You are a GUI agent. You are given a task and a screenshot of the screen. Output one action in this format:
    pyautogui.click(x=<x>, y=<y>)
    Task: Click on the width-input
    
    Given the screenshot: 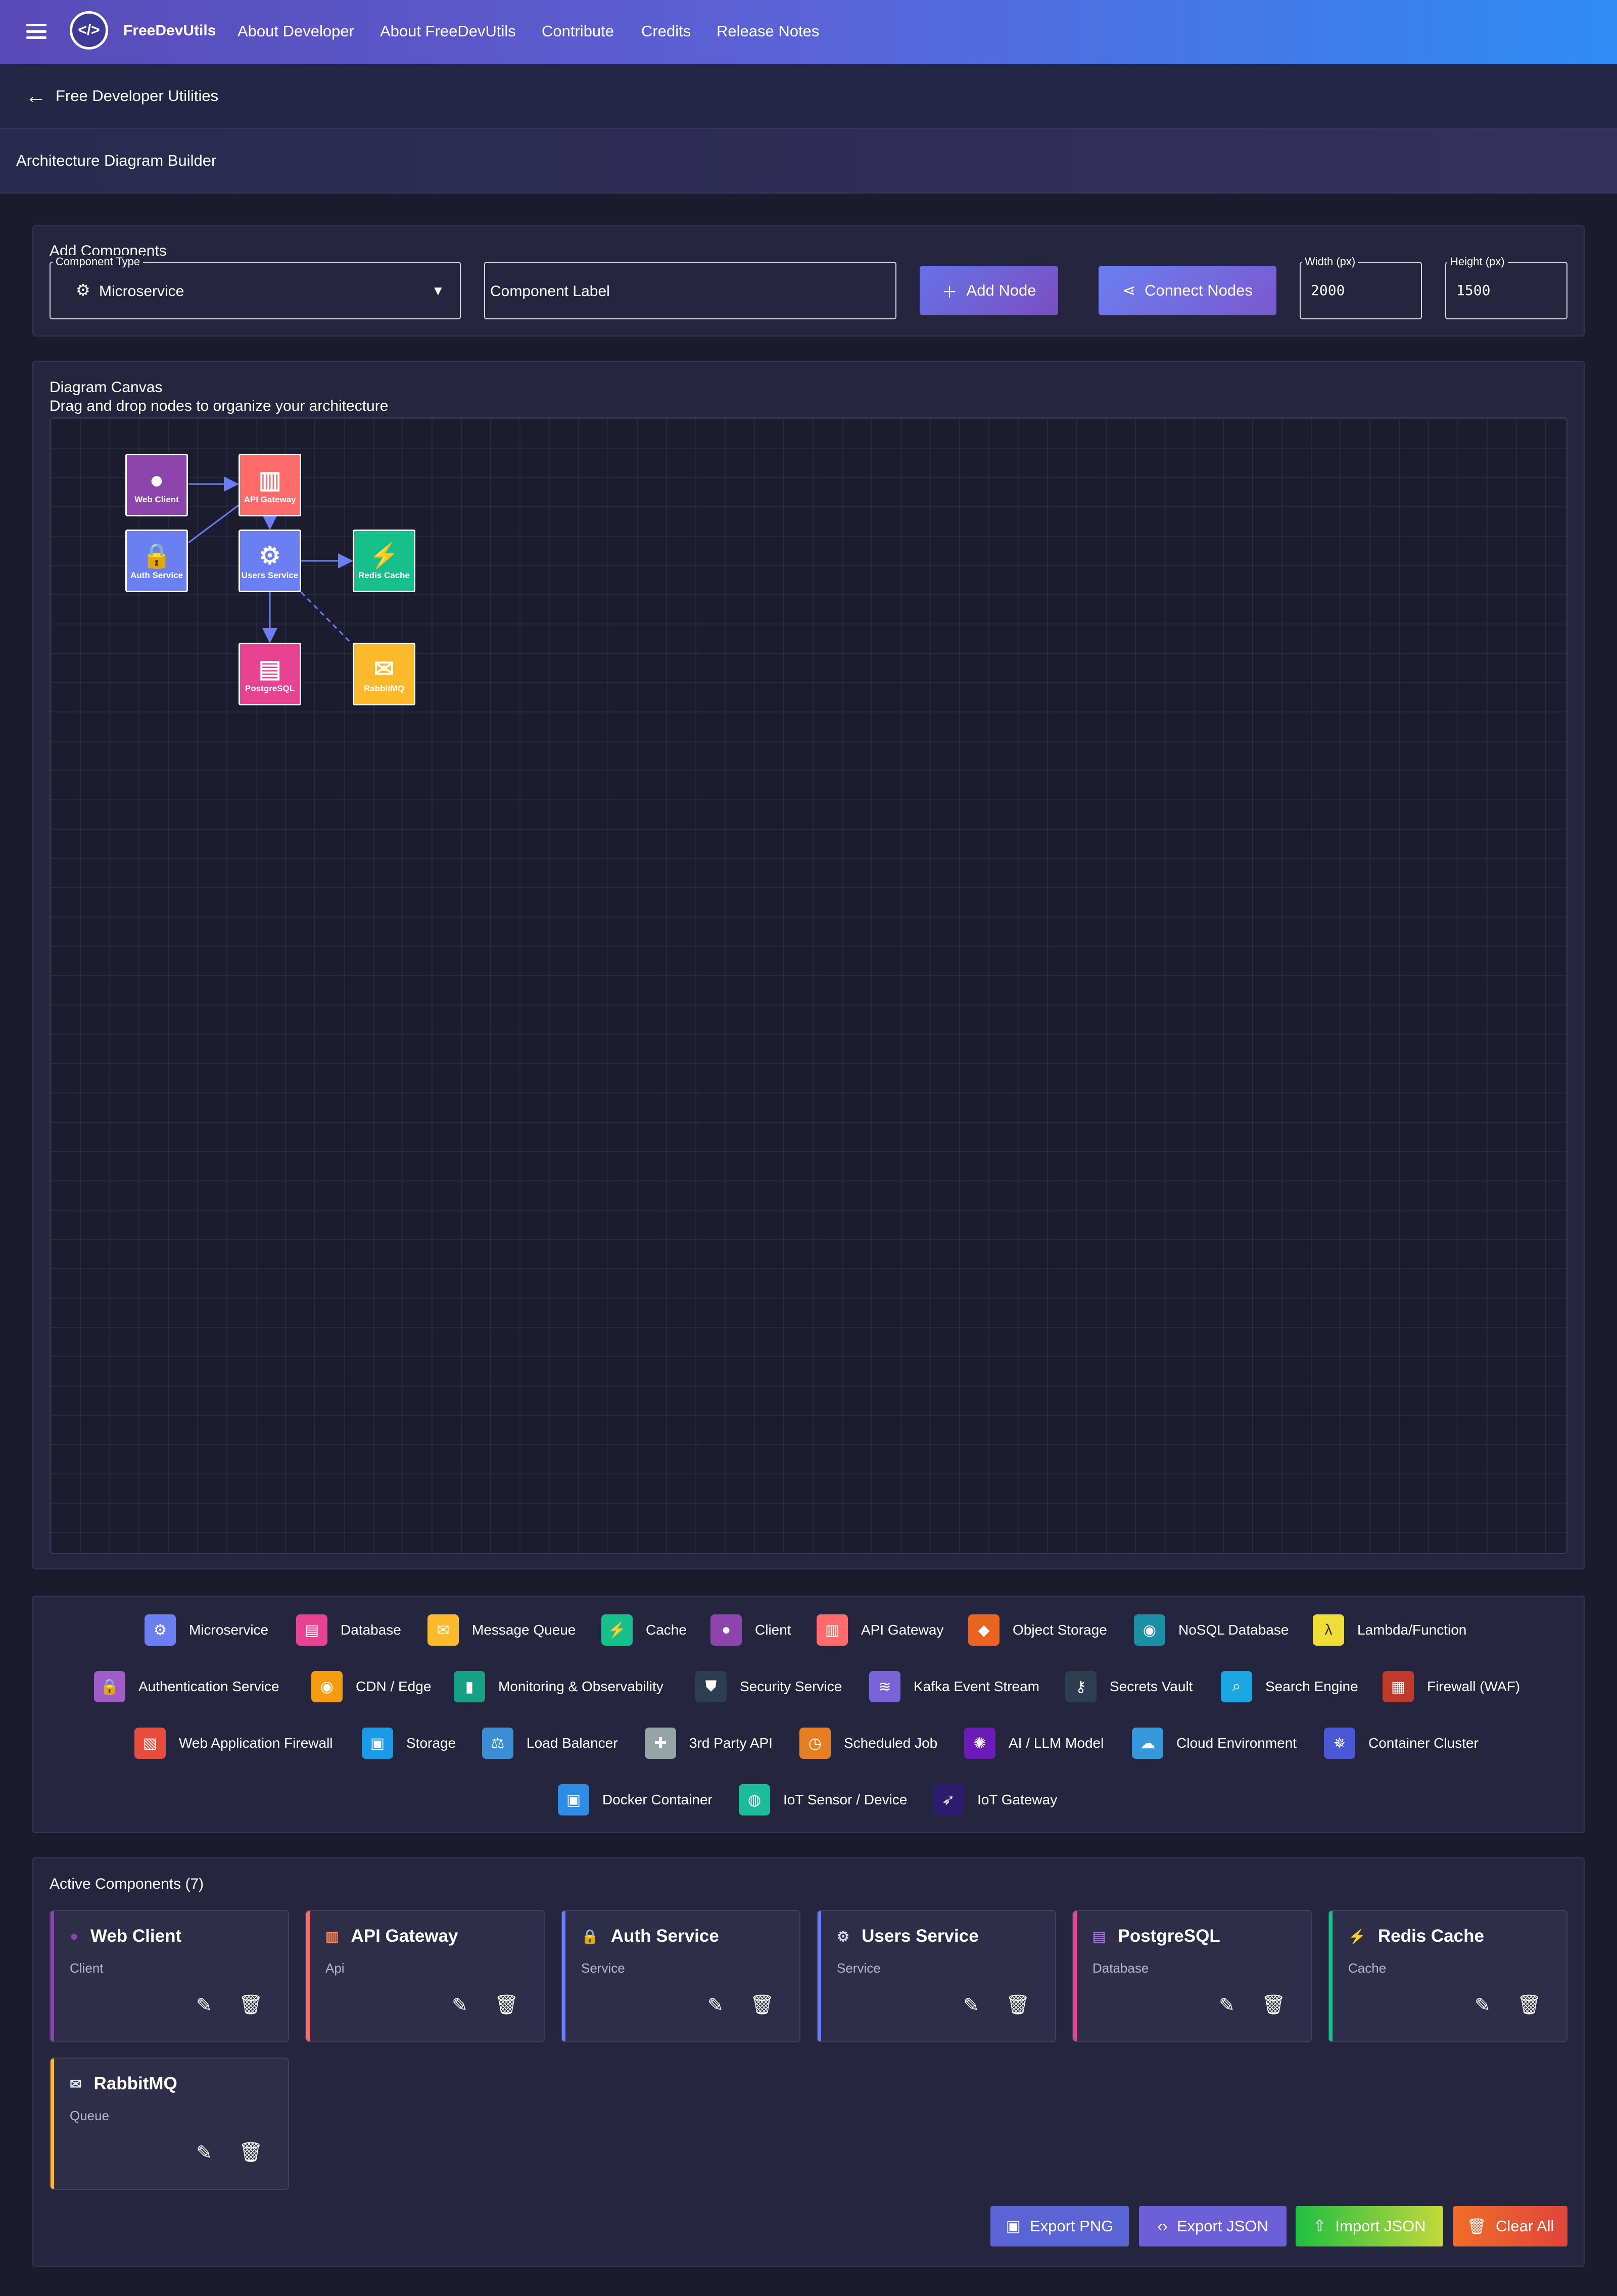 What is the action you would take?
    pyautogui.click(x=1361, y=290)
    